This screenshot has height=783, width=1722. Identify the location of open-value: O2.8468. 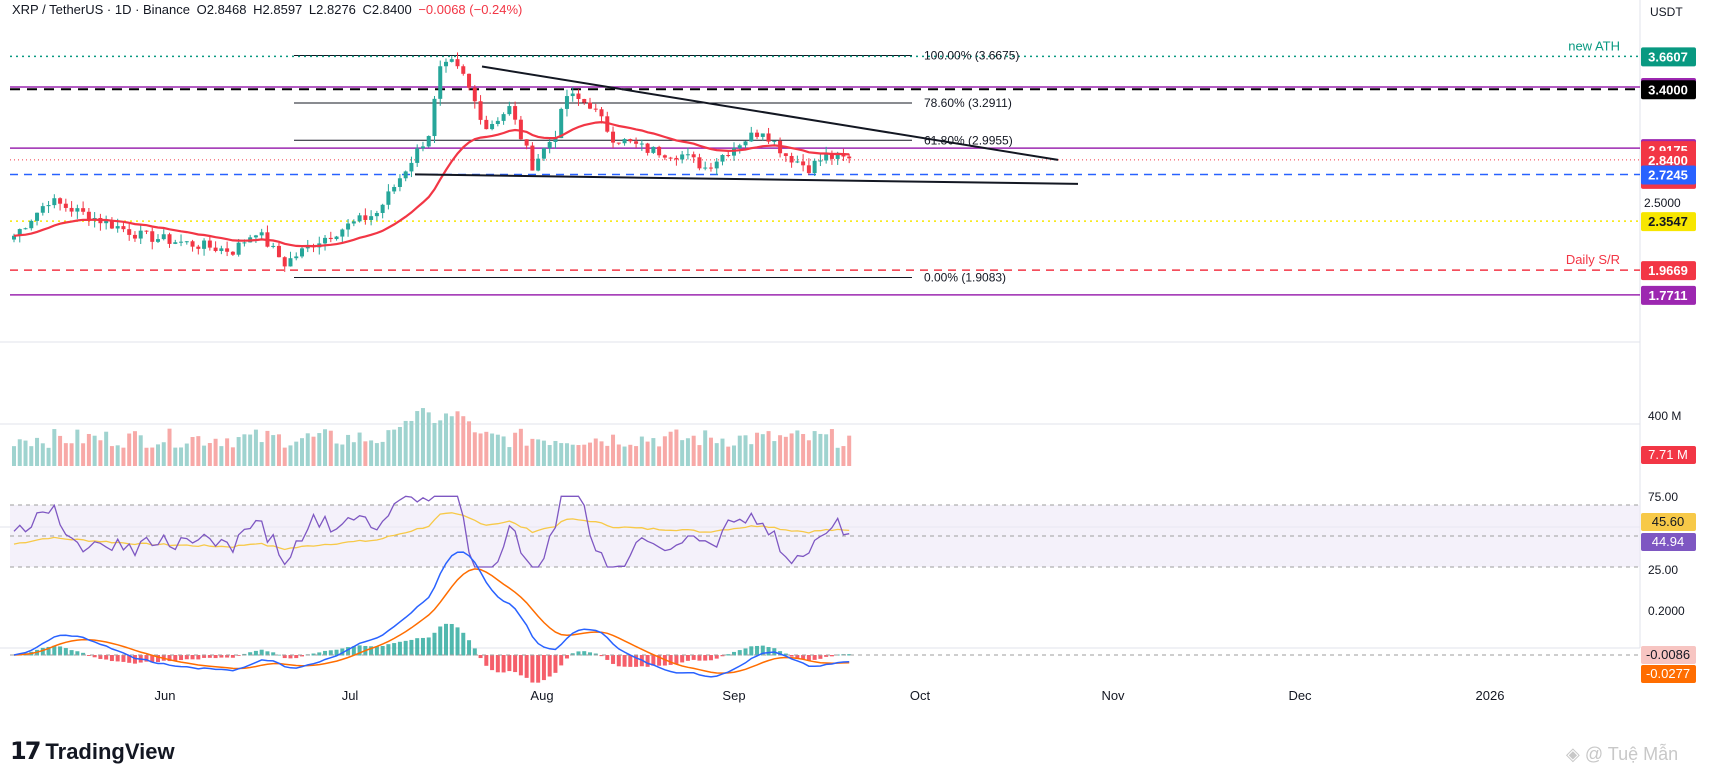
(221, 9).